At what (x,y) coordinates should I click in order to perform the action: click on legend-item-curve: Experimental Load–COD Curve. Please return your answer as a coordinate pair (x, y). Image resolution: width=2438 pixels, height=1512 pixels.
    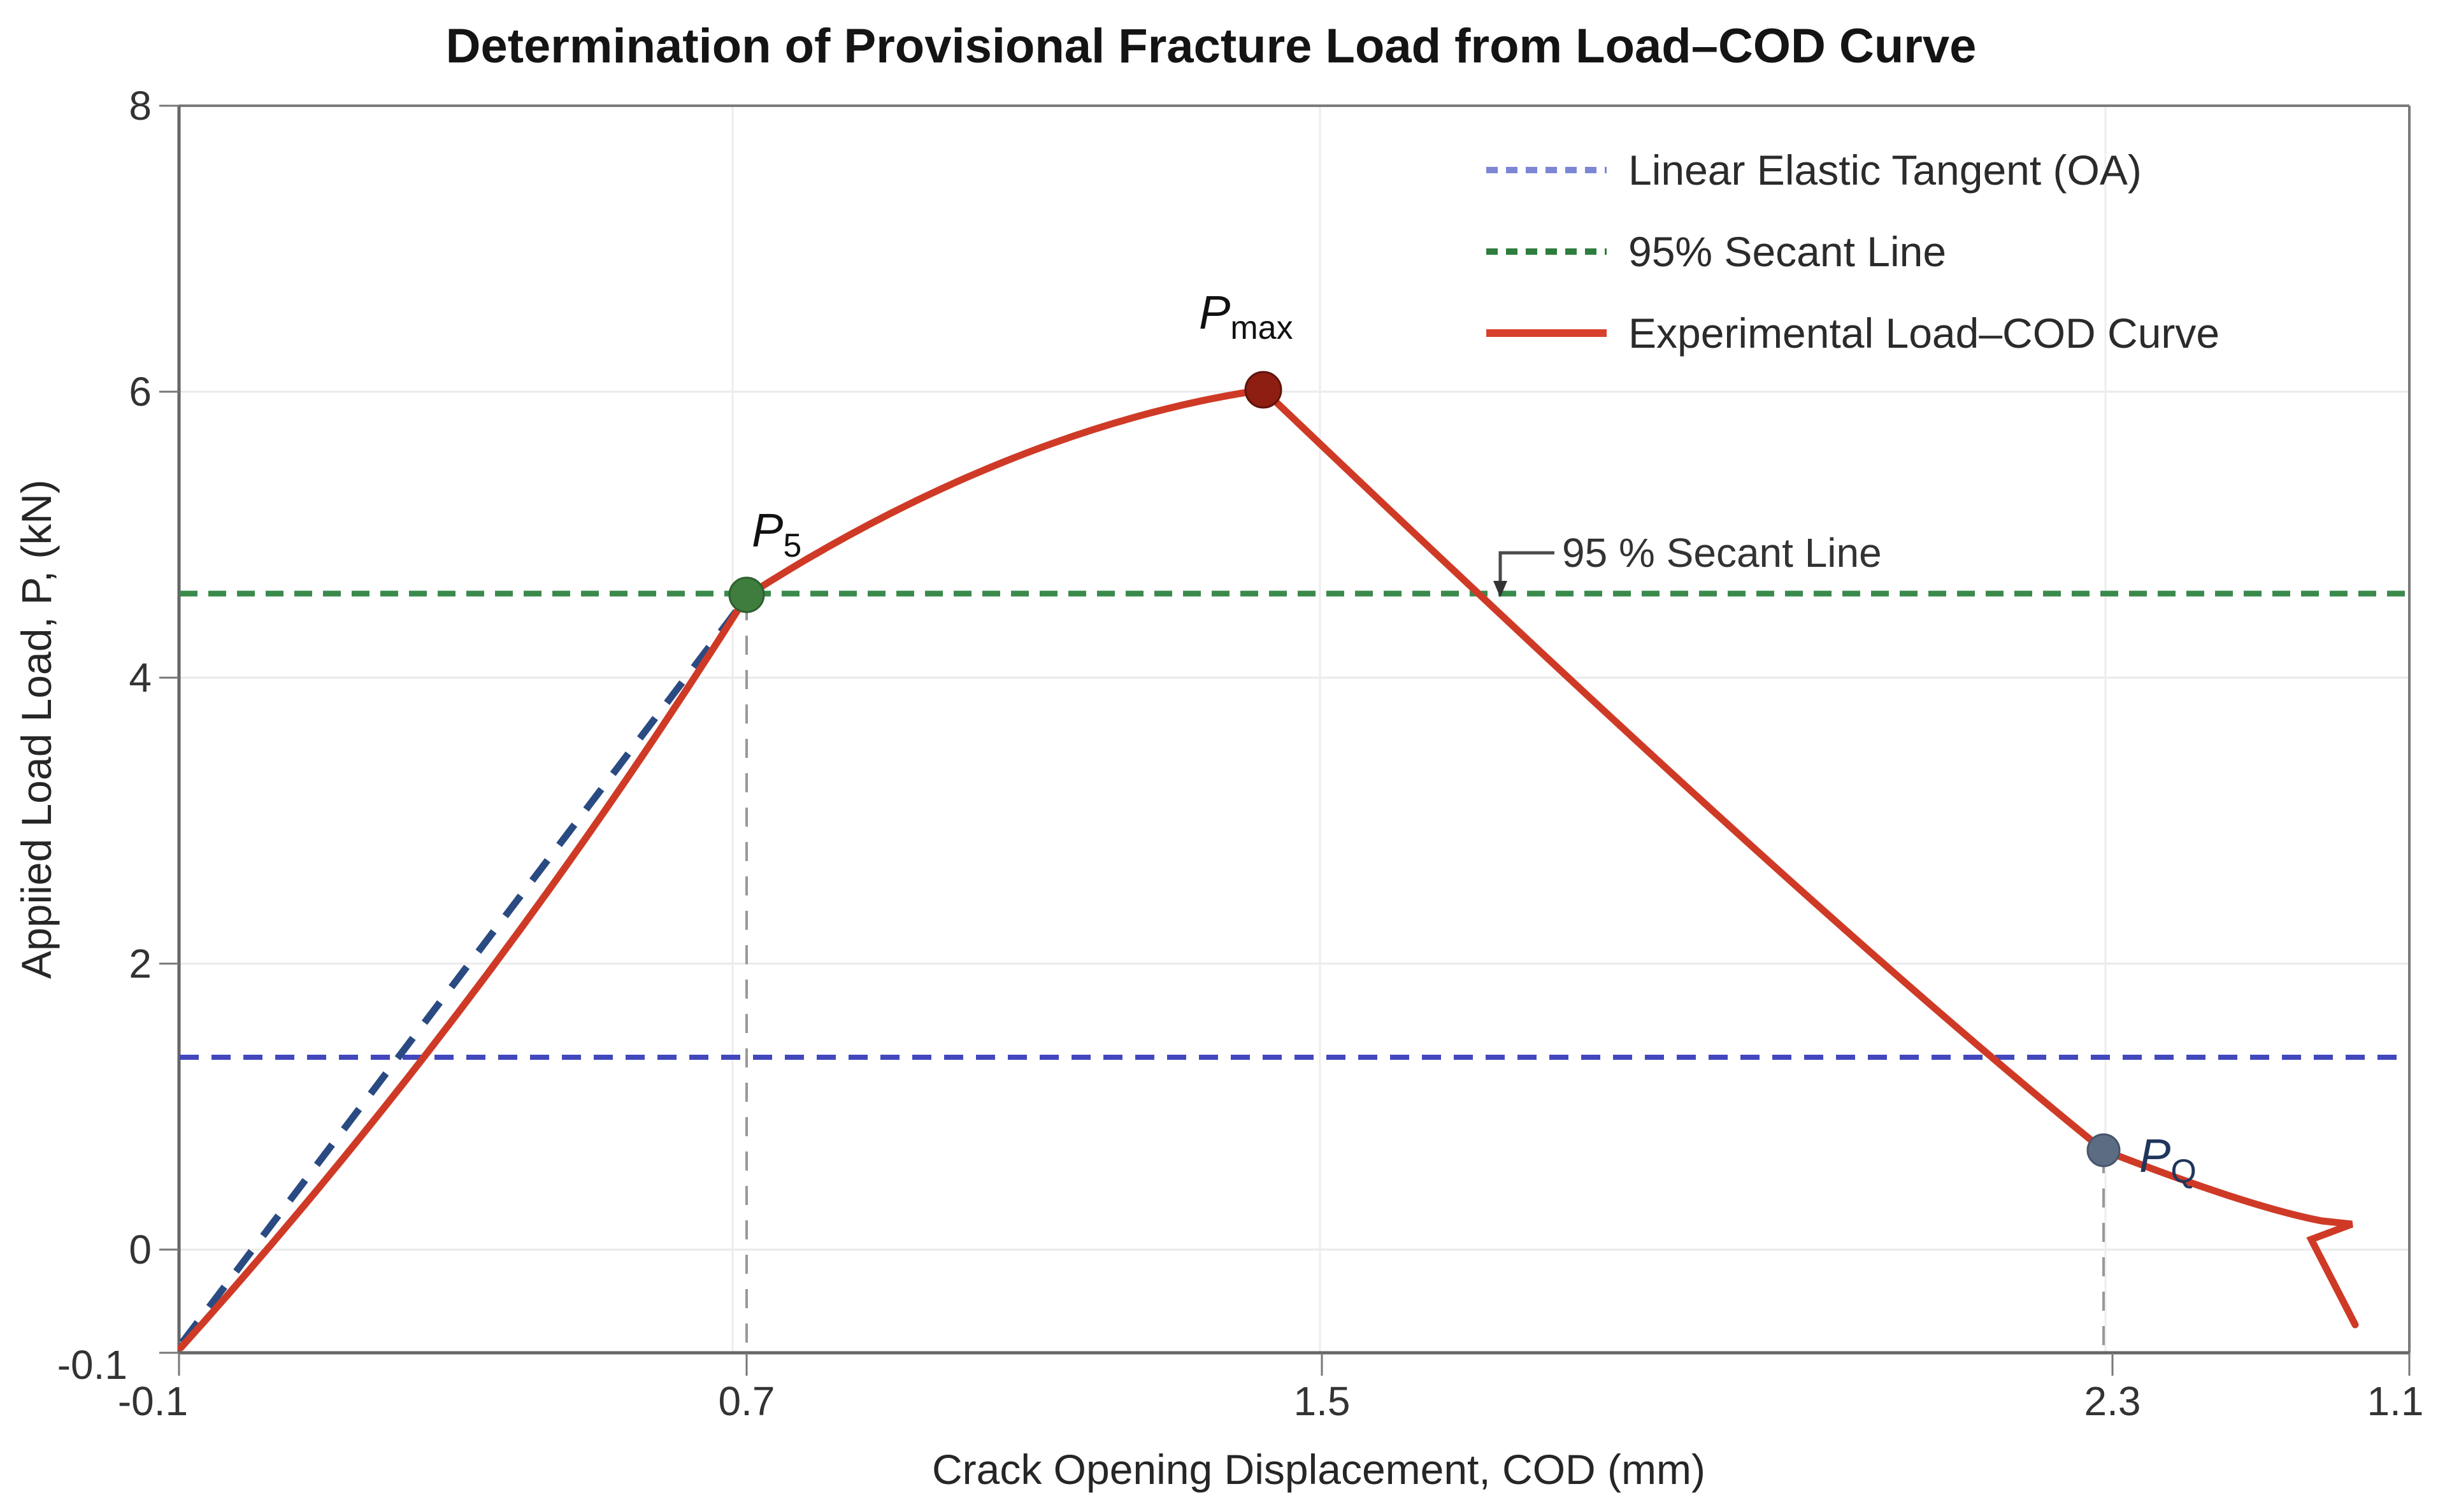
    Looking at the image, I should click on (1852, 333).